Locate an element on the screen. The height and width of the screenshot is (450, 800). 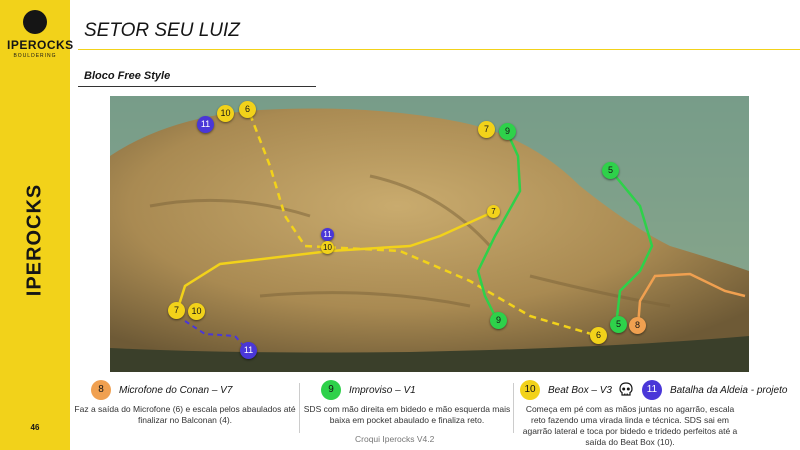
subtitle-underline is located at coordinates (197, 86).